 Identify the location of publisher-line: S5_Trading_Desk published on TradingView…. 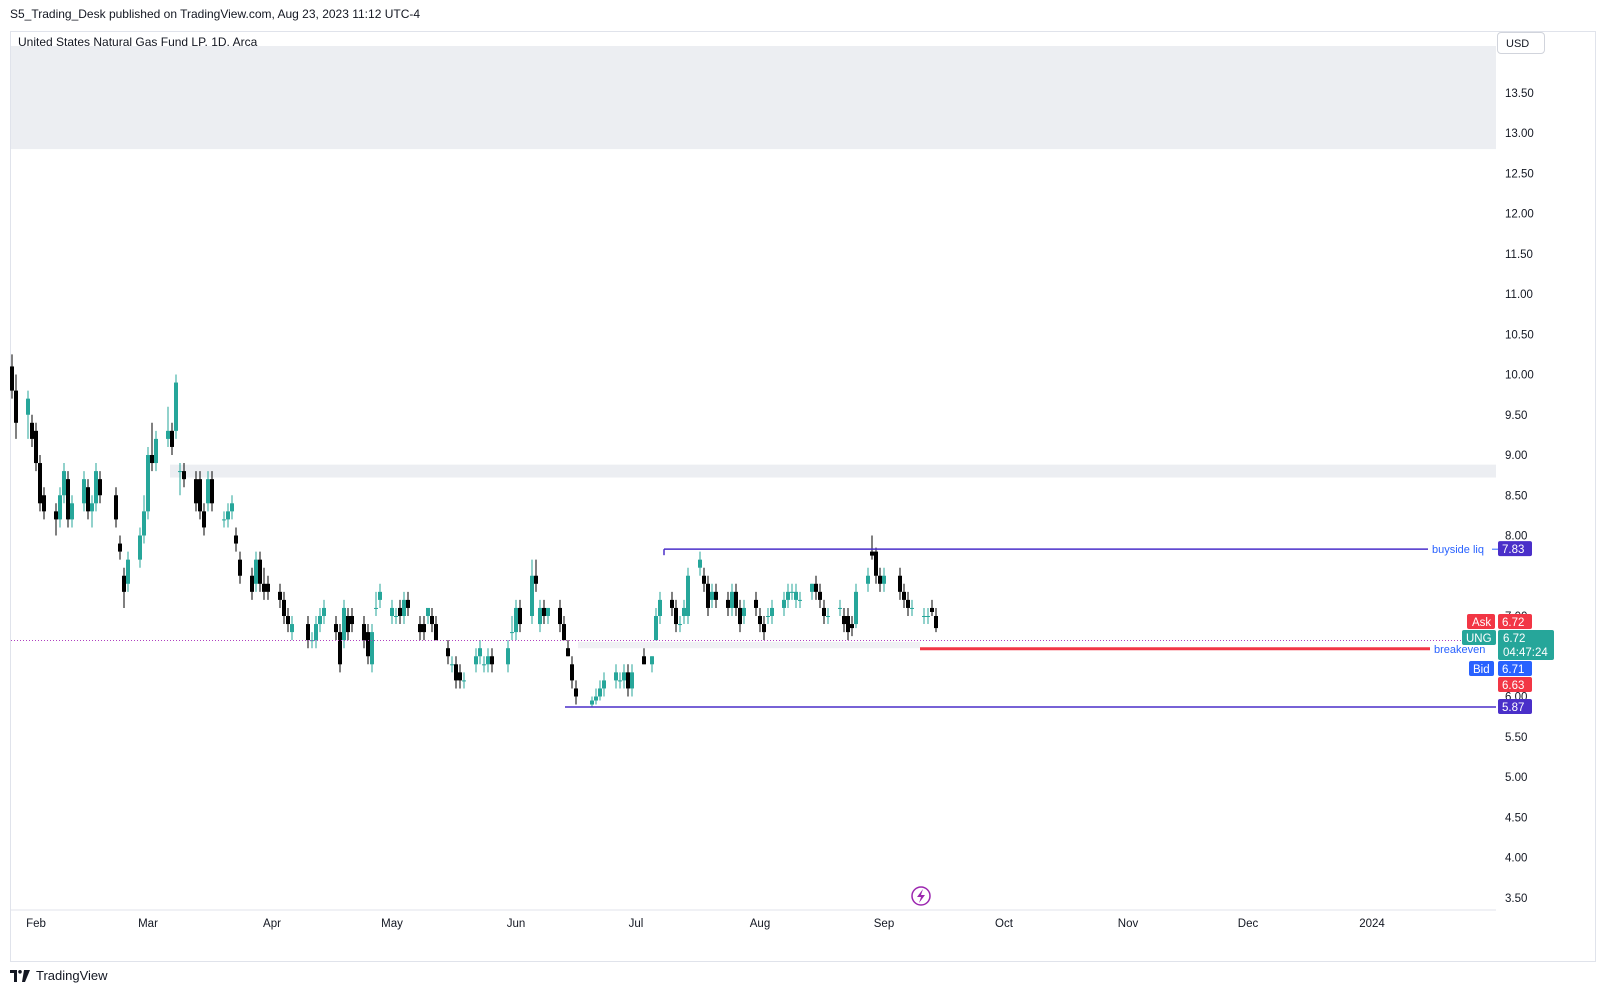
(215, 14).